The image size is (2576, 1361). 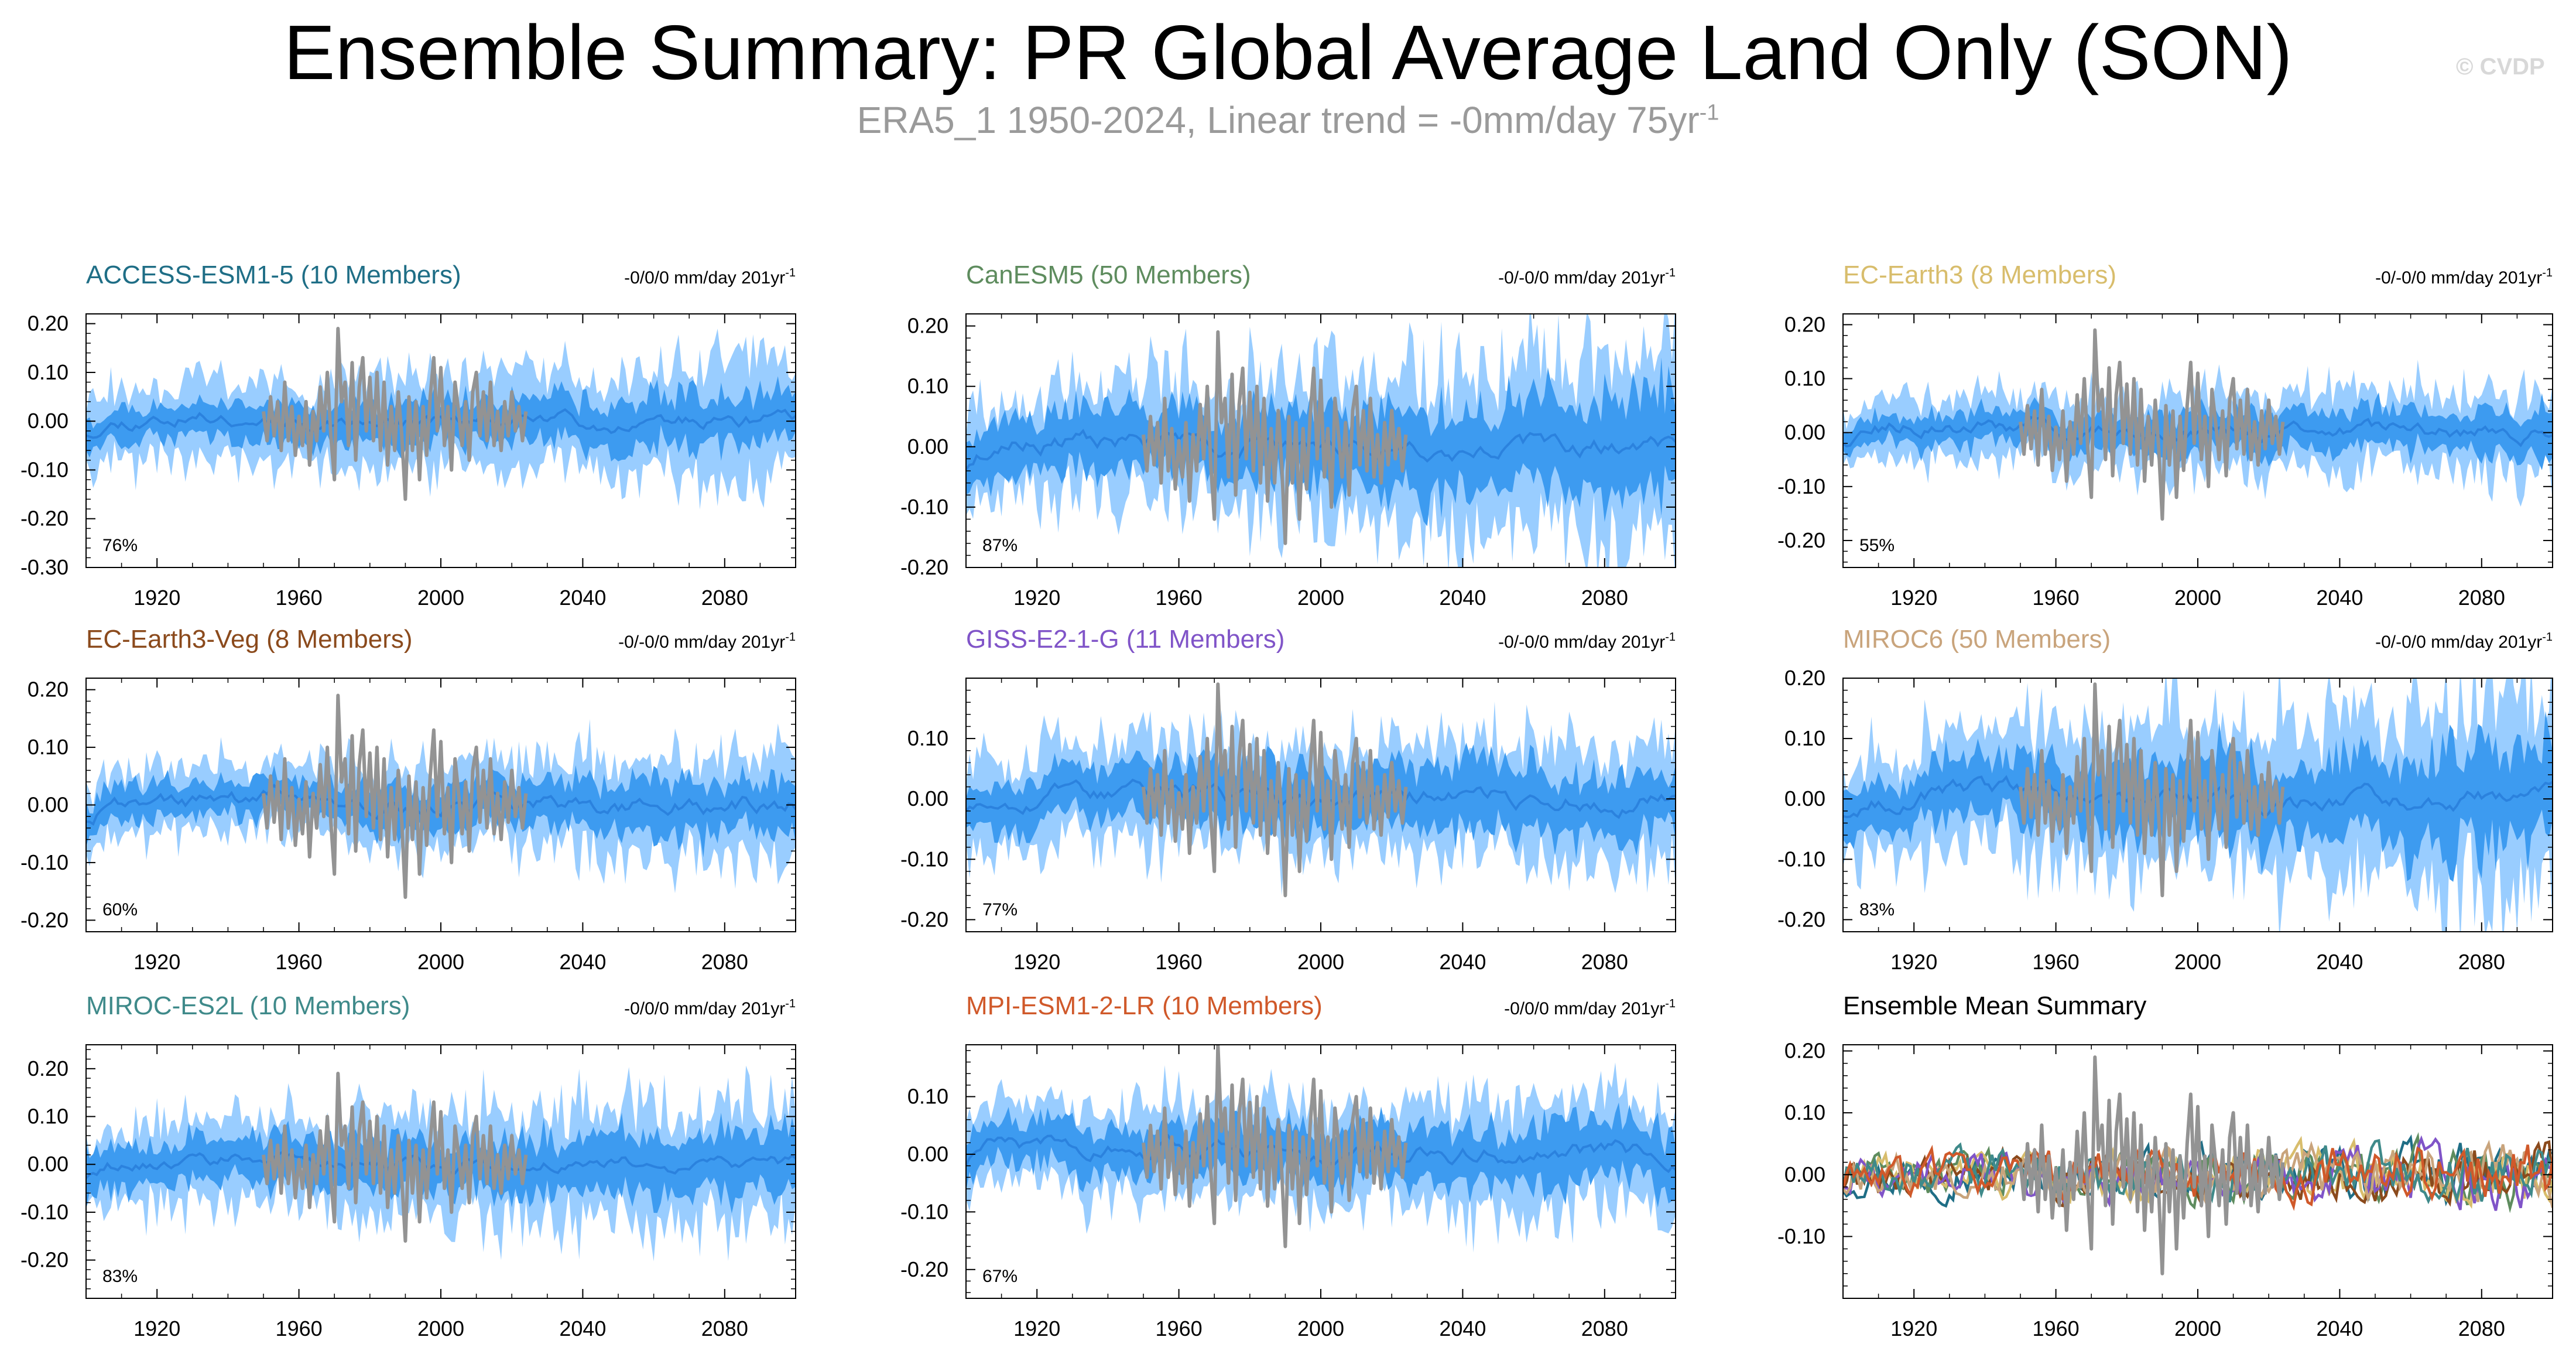 What do you see at coordinates (44, 567) in the screenshot?
I see `y-tick-label: -0.30` at bounding box center [44, 567].